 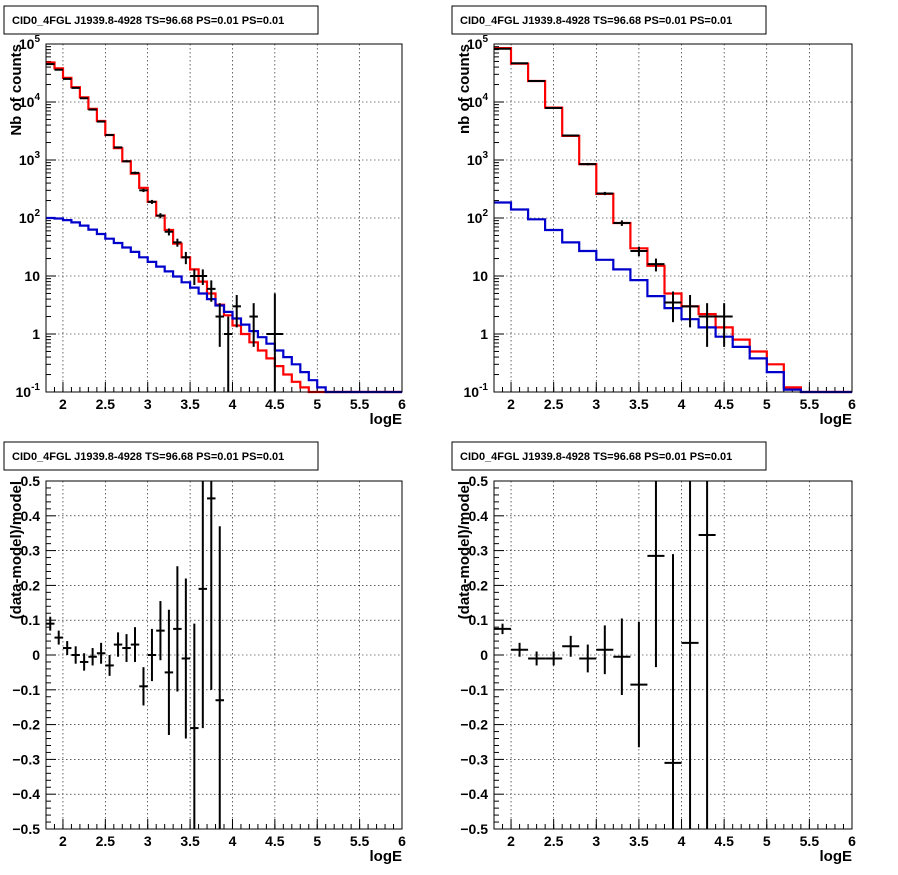 What do you see at coordinates (30, 43) in the screenshot?
I see `y-tick-label: 10⁵` at bounding box center [30, 43].